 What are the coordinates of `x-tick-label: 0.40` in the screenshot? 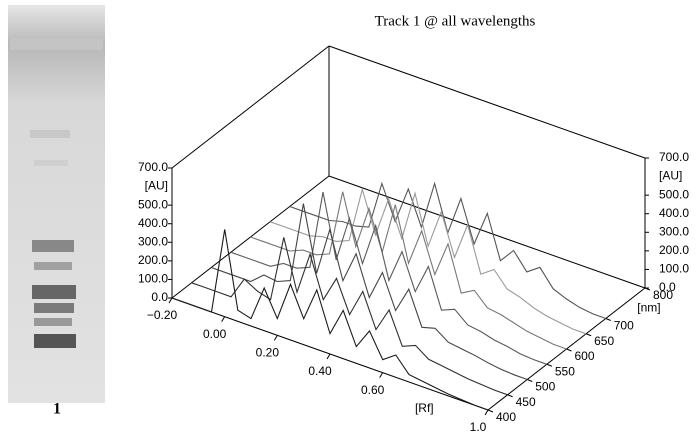 It's located at (320, 371).